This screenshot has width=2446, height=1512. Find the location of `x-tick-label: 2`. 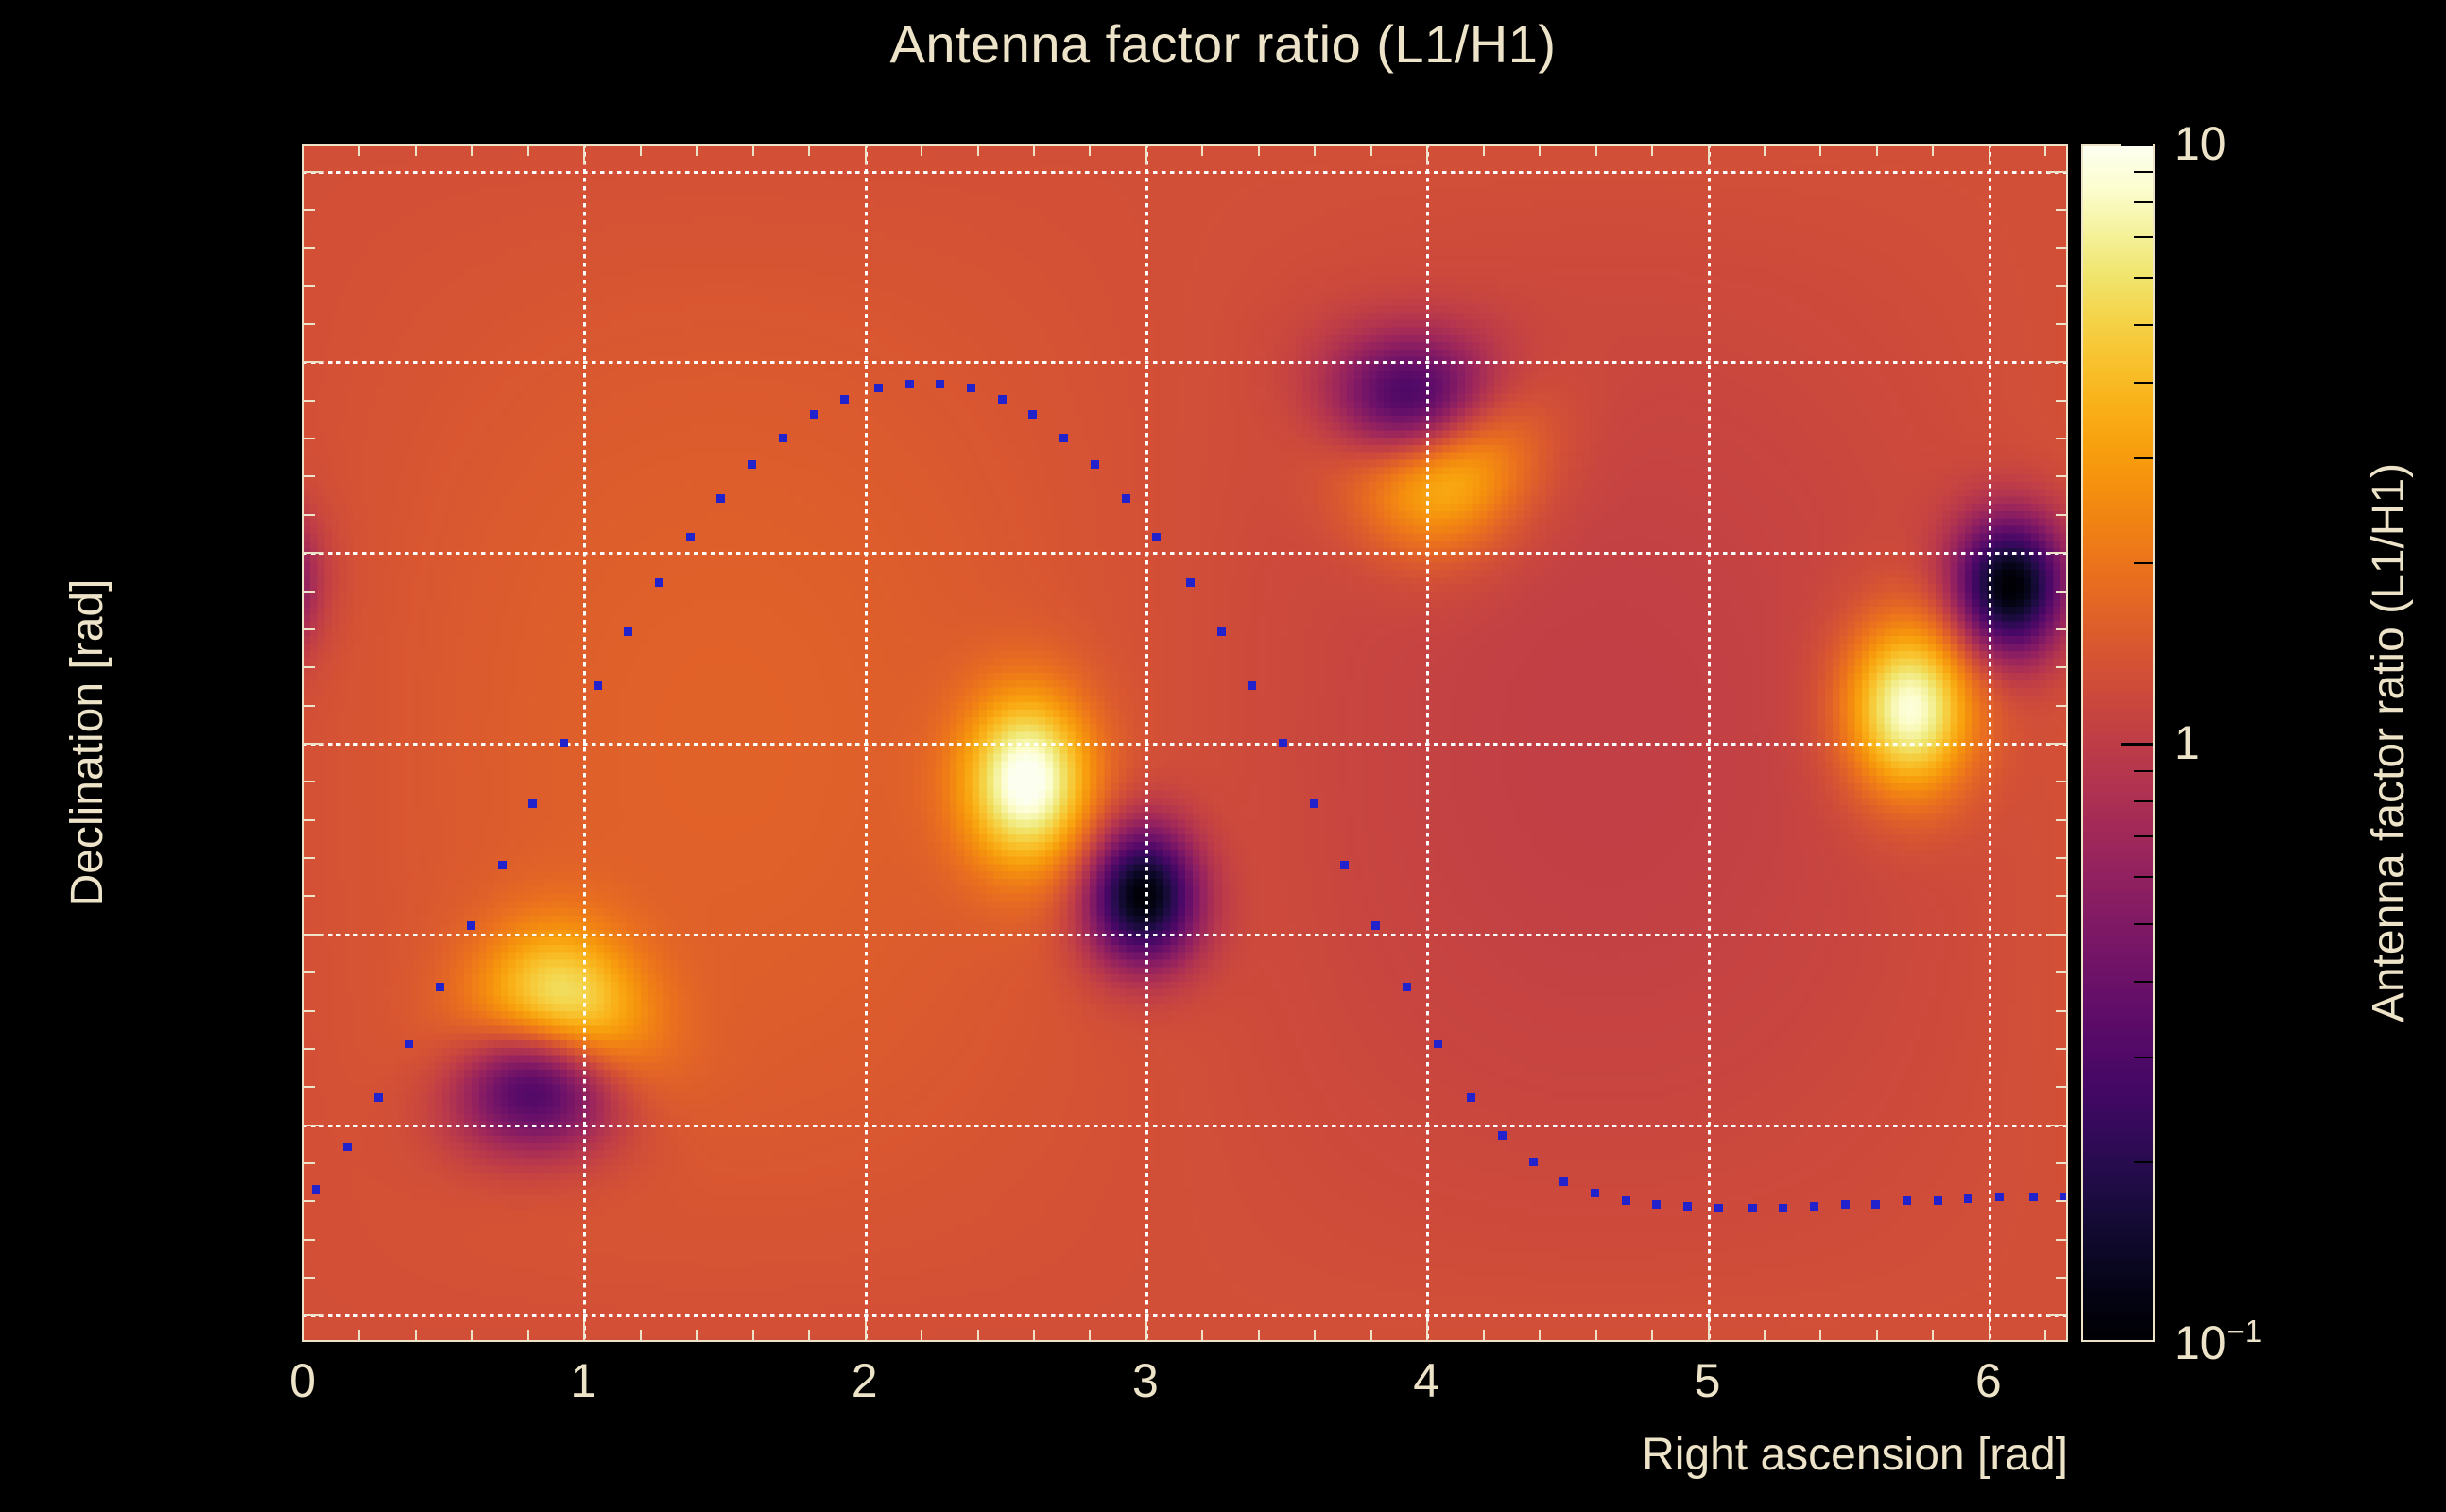

x-tick-label: 2 is located at coordinates (864, 1380).